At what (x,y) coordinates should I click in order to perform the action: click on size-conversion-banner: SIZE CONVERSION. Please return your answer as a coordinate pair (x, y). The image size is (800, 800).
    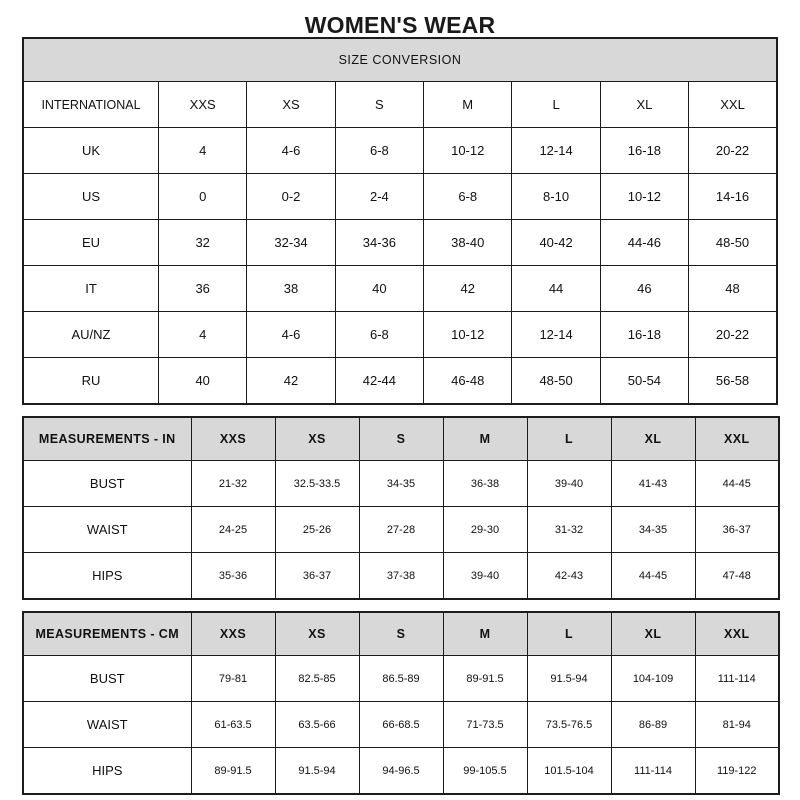
    Looking at the image, I should click on (400, 59).